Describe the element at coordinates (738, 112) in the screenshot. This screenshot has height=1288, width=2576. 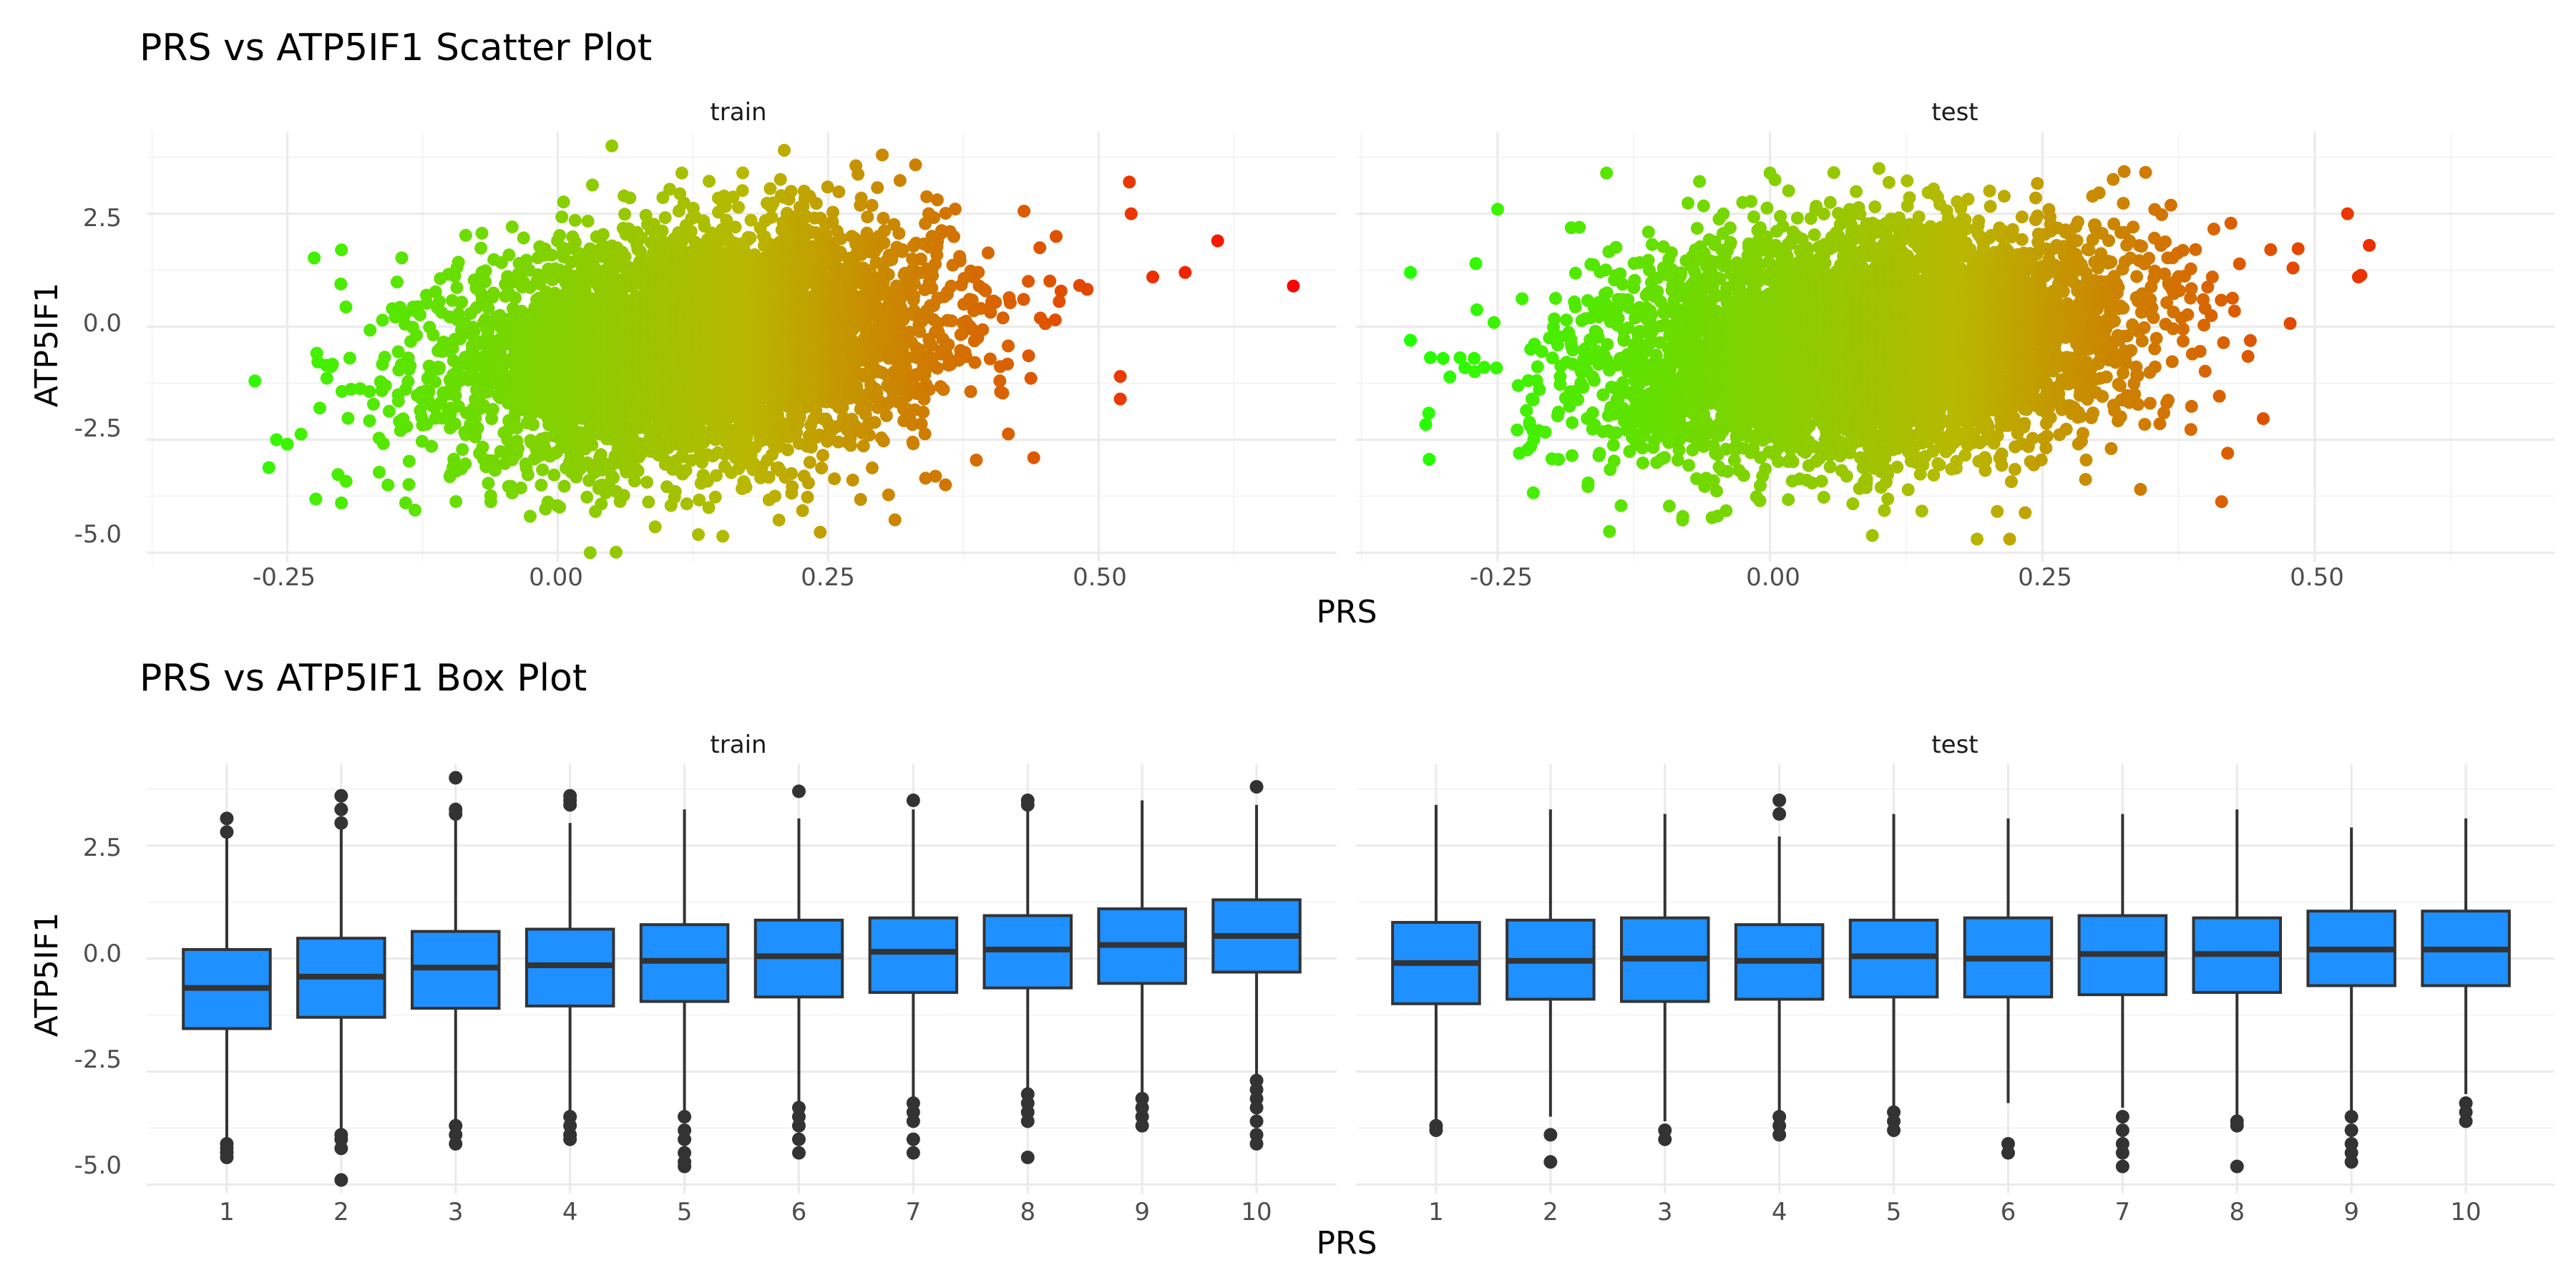
I see `scatter-strip-train: train` at that location.